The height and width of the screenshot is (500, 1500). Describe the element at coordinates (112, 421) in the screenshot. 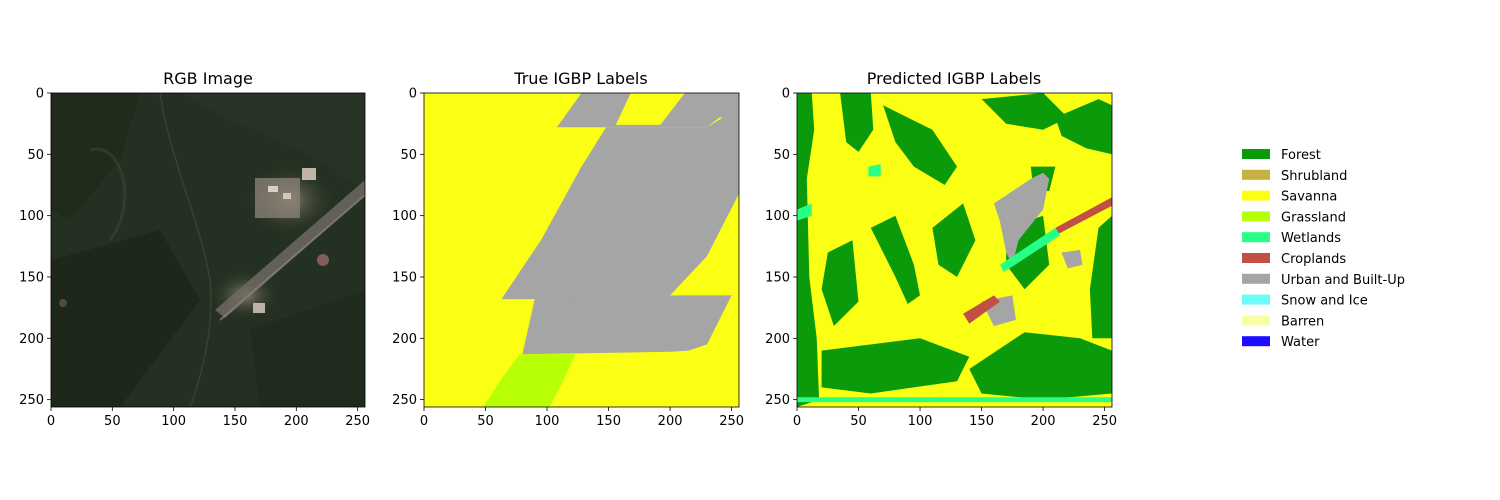

I see `rgb-xtick-label: 50` at that location.